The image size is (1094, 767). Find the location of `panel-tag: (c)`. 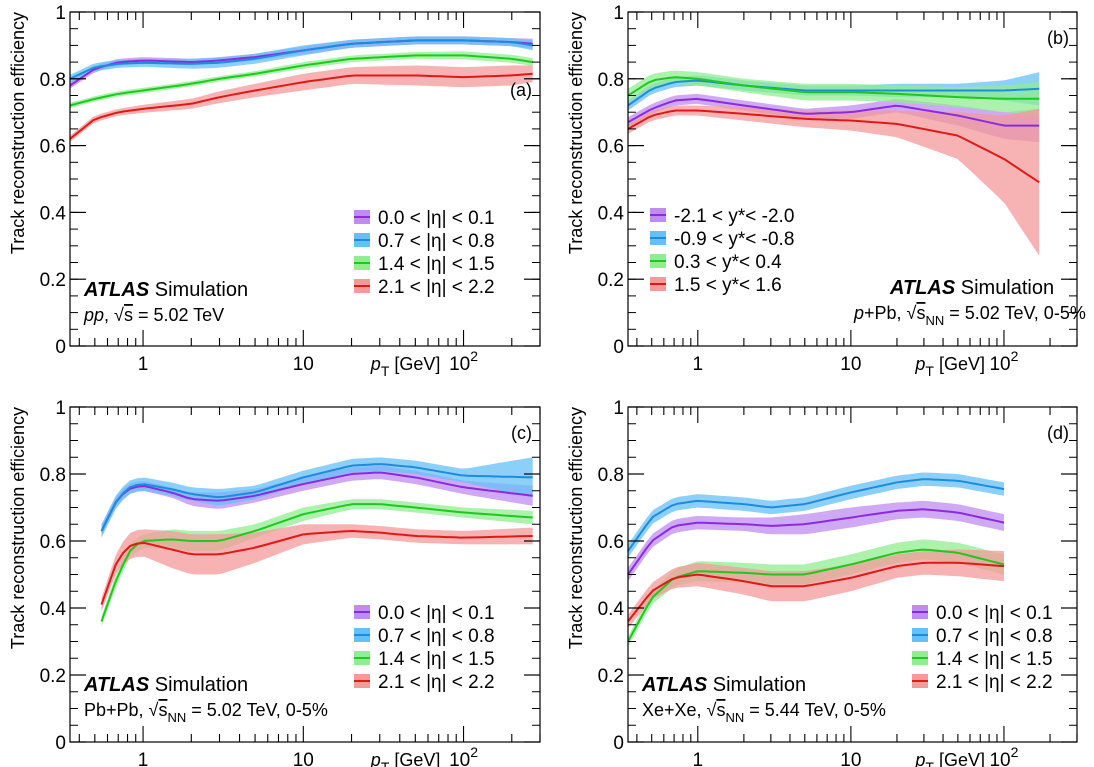

panel-tag: (c) is located at coordinates (521, 433).